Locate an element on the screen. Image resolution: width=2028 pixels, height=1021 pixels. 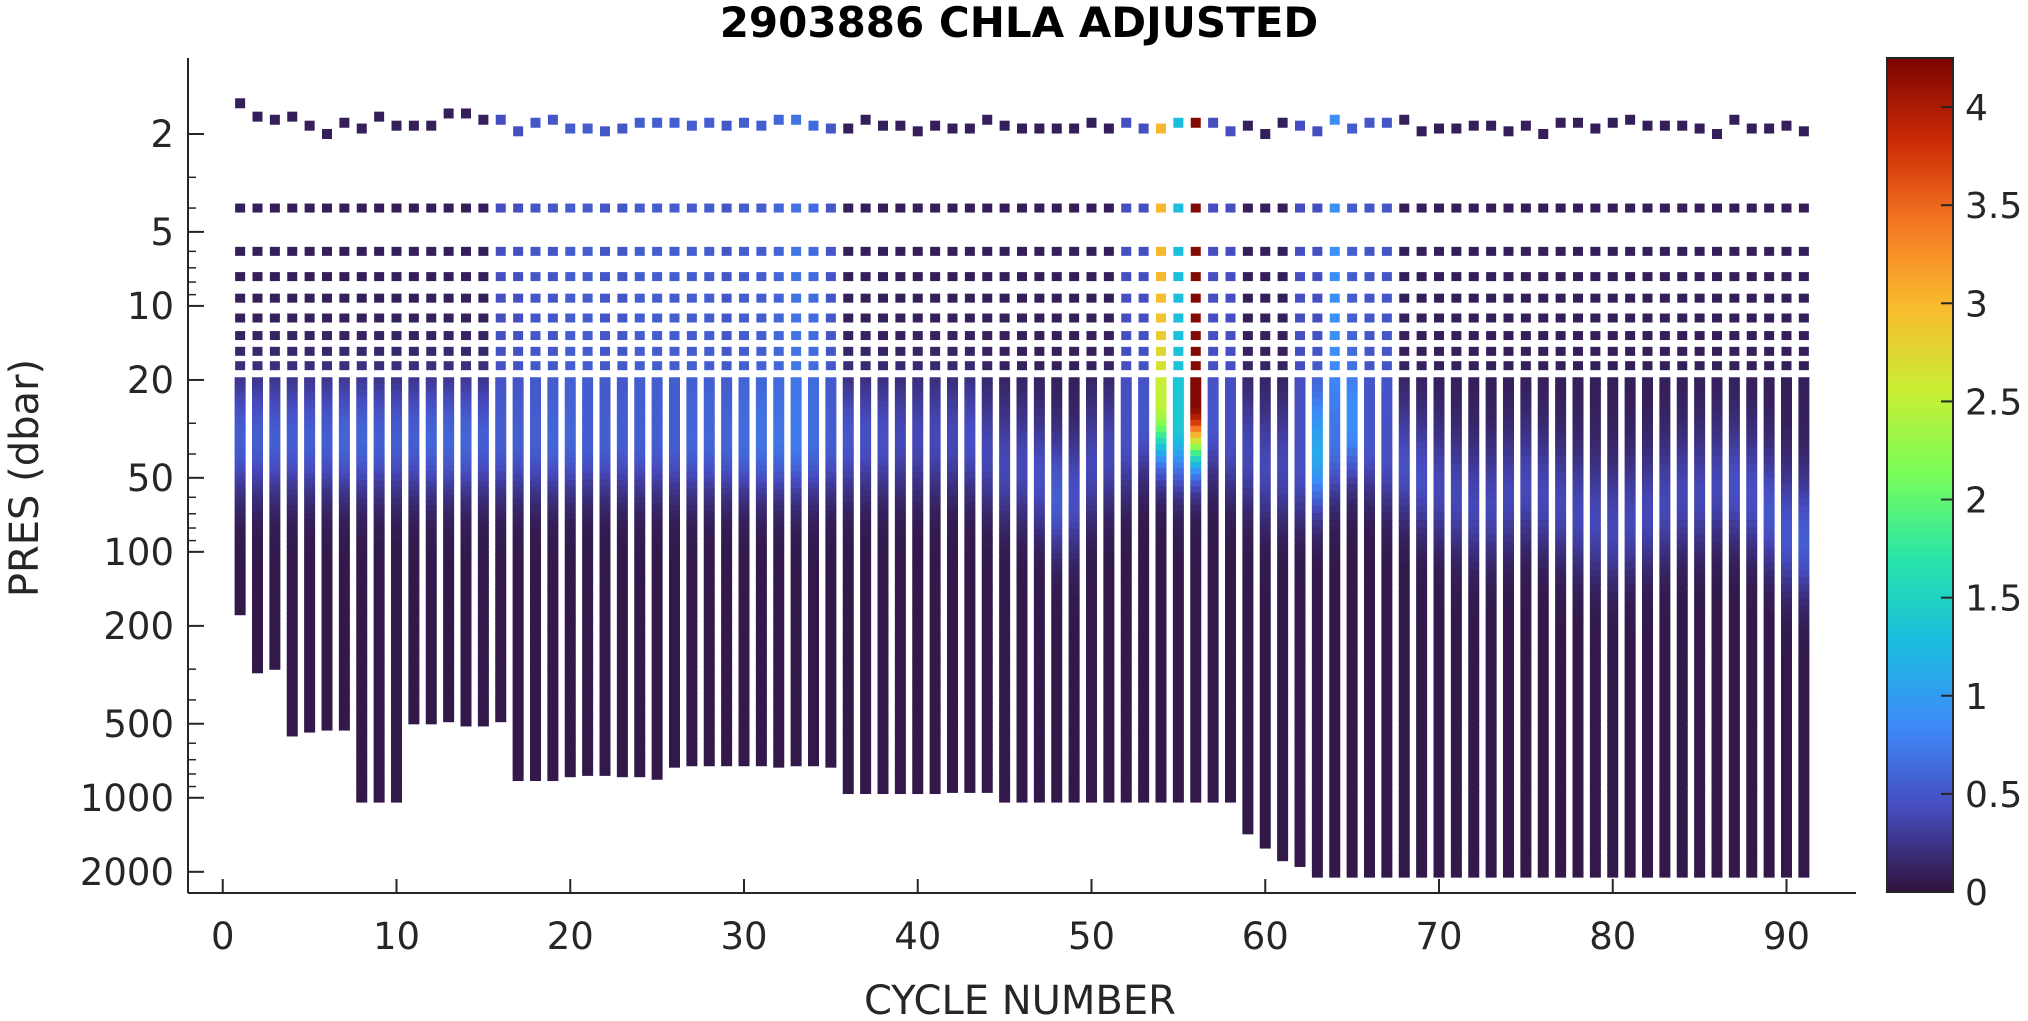
surface-sample is located at coordinates (796, 119).